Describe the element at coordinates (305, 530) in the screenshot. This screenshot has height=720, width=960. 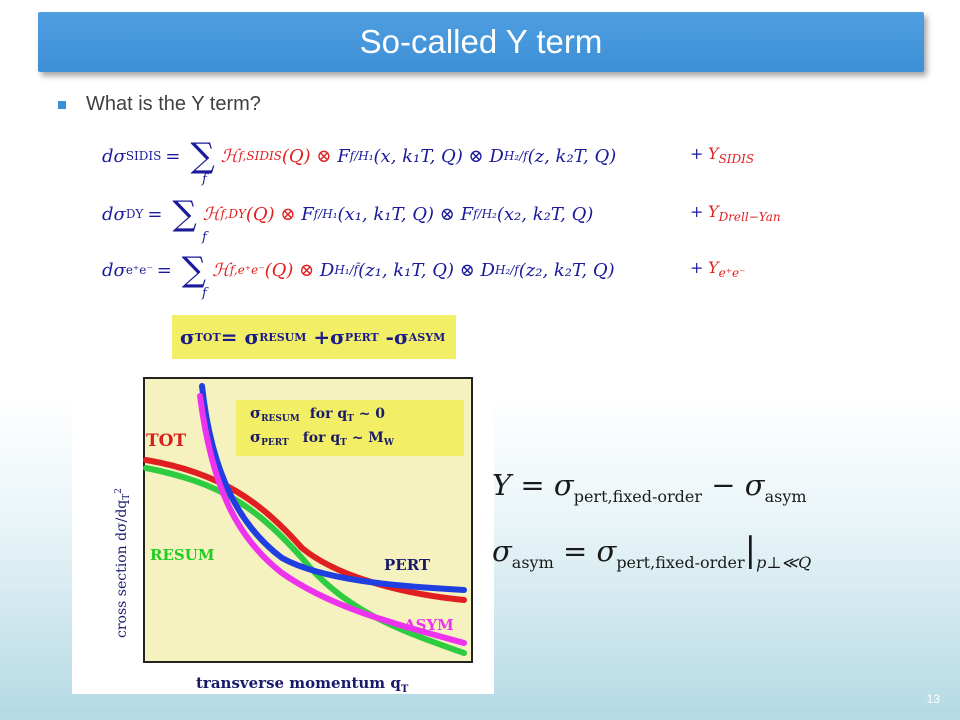
I see `curve-tot` at that location.